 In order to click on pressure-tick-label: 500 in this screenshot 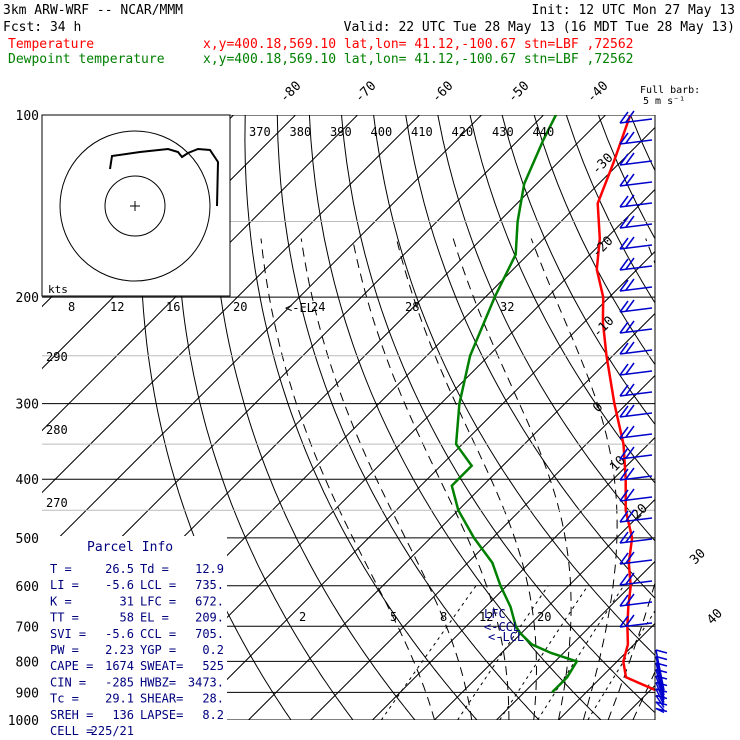, I will do `click(27, 539)`.